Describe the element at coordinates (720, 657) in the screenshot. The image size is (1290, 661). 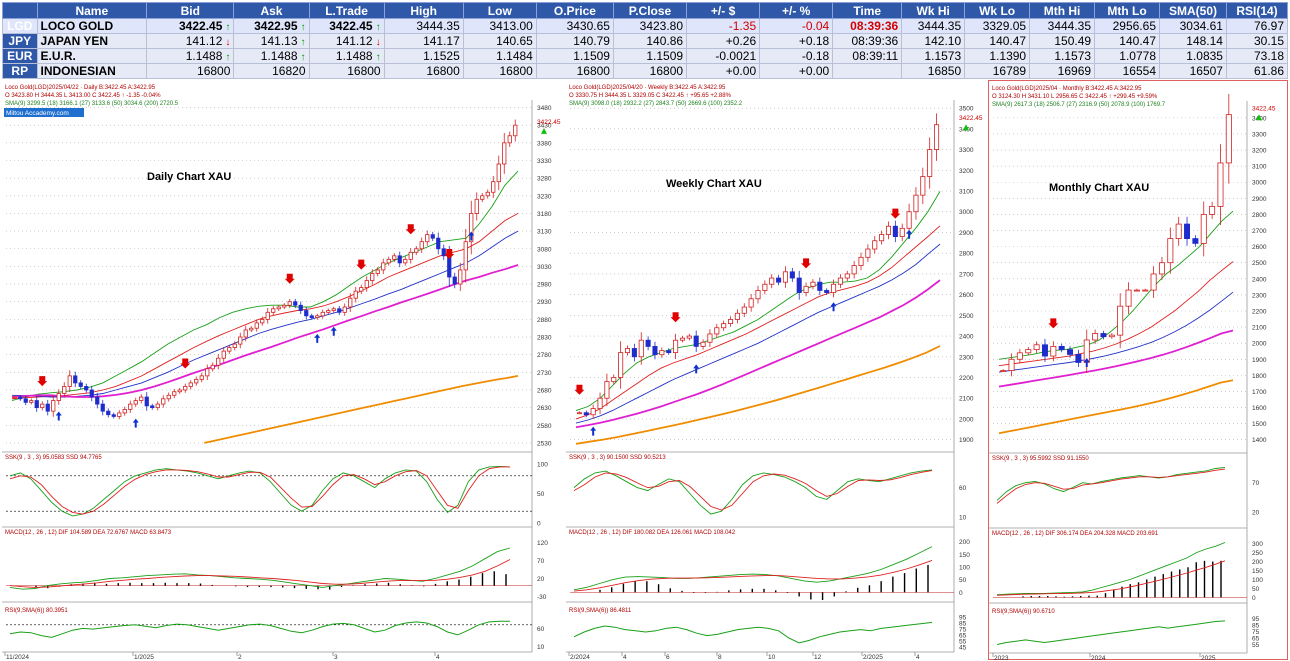
I see `x-tick-label: 8` at that location.